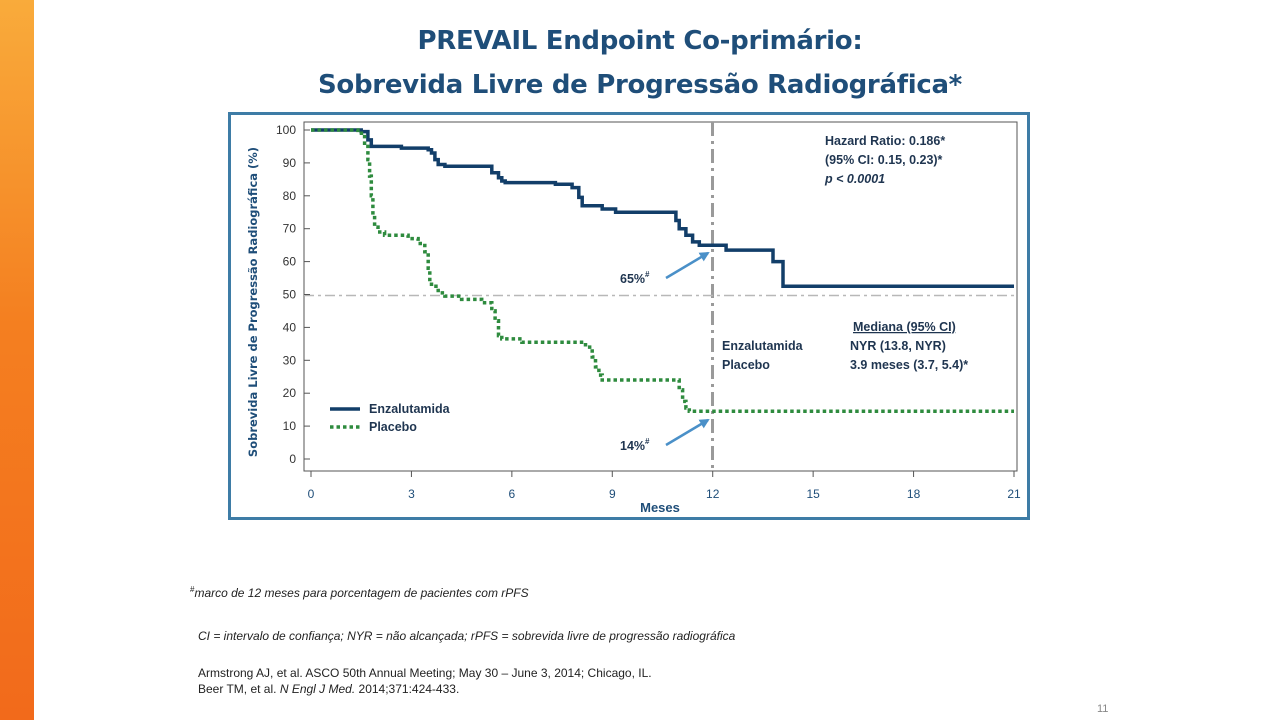 The height and width of the screenshot is (720, 1280). What do you see at coordinates (311, 494) in the screenshot?
I see `x-tick-label: 0` at bounding box center [311, 494].